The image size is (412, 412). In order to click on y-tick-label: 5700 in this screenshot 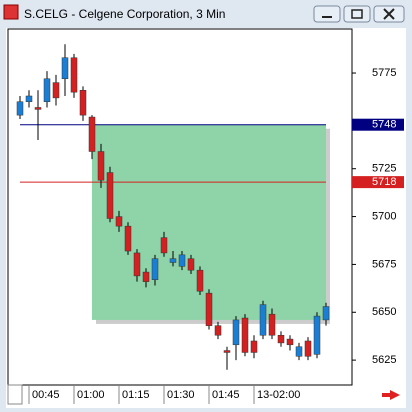, I will do `click(384, 216)`.